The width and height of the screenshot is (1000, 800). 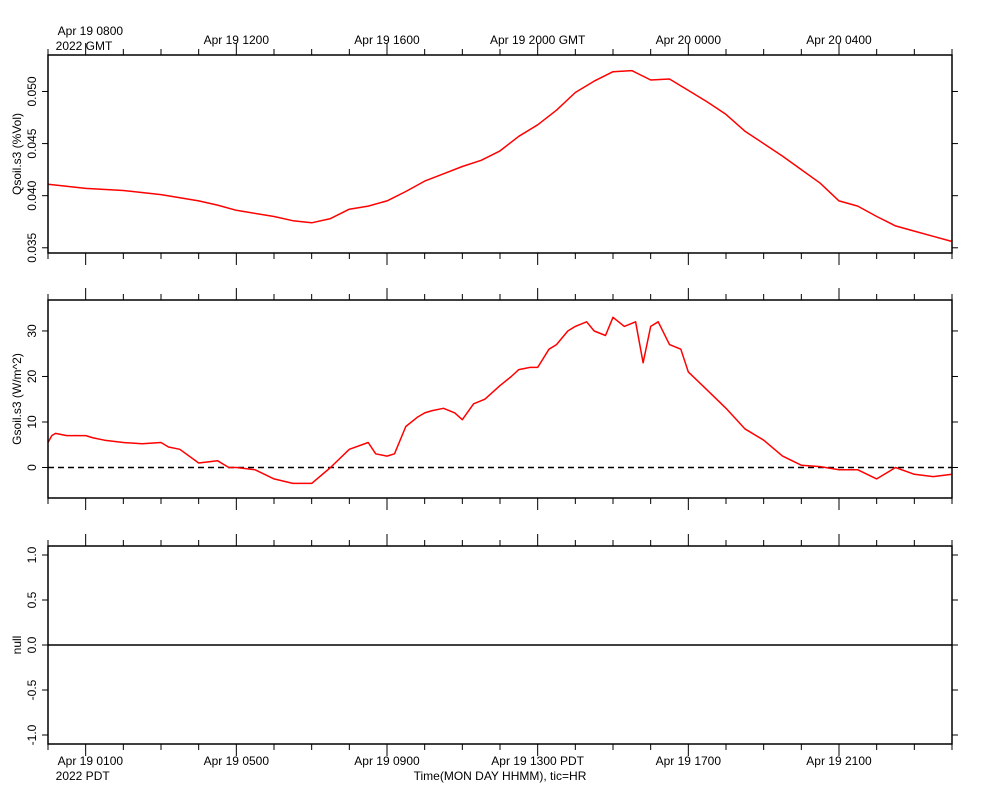 I want to click on y-tick-label: 0.0, so click(x=32, y=644).